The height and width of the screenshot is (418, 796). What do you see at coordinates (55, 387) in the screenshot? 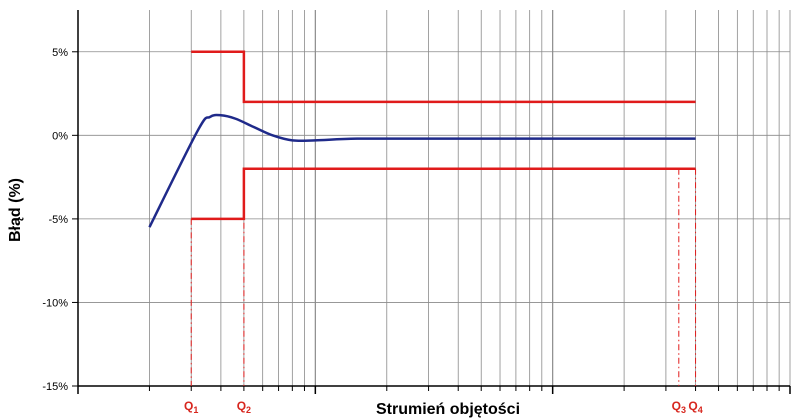
I see `y-tick-label: -15%` at bounding box center [55, 387].